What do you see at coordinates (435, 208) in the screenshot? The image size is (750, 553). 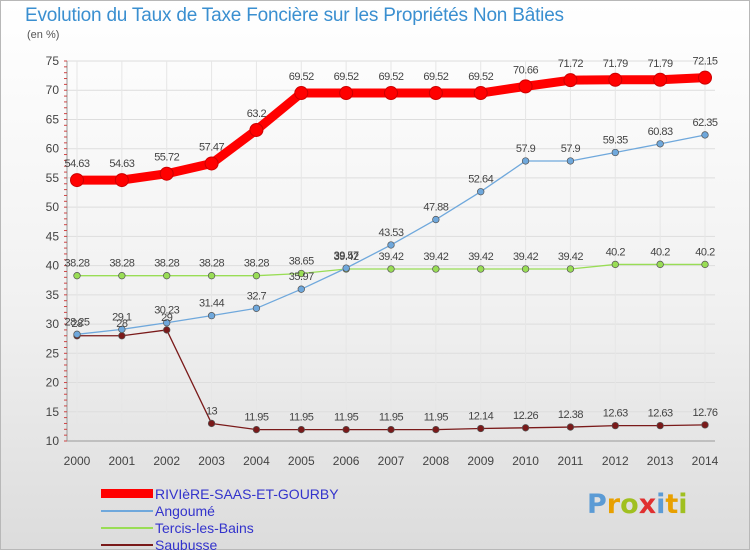 I see `data-label-1: 47.88` at bounding box center [435, 208].